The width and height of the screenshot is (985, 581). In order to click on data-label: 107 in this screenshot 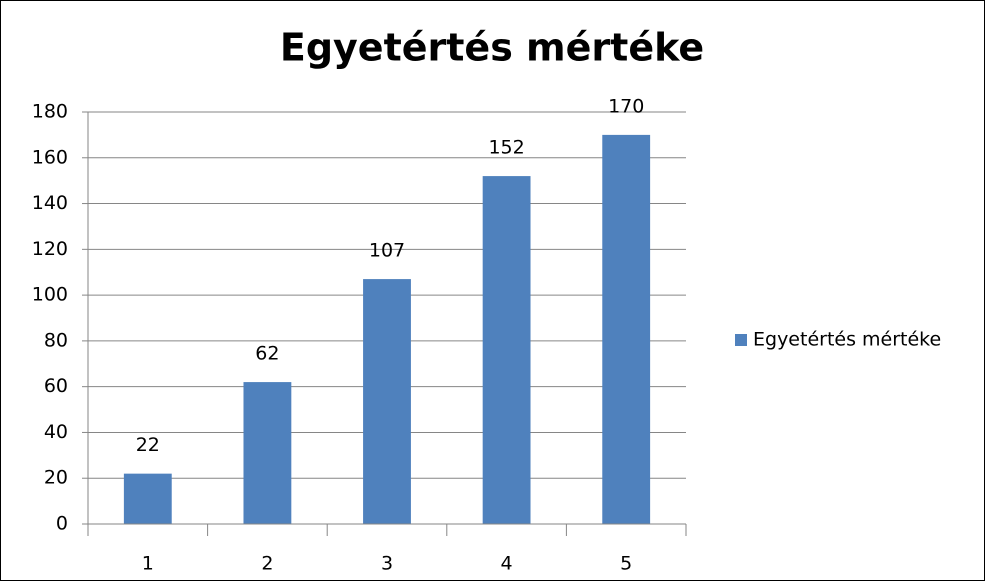, I will do `click(387, 251)`.